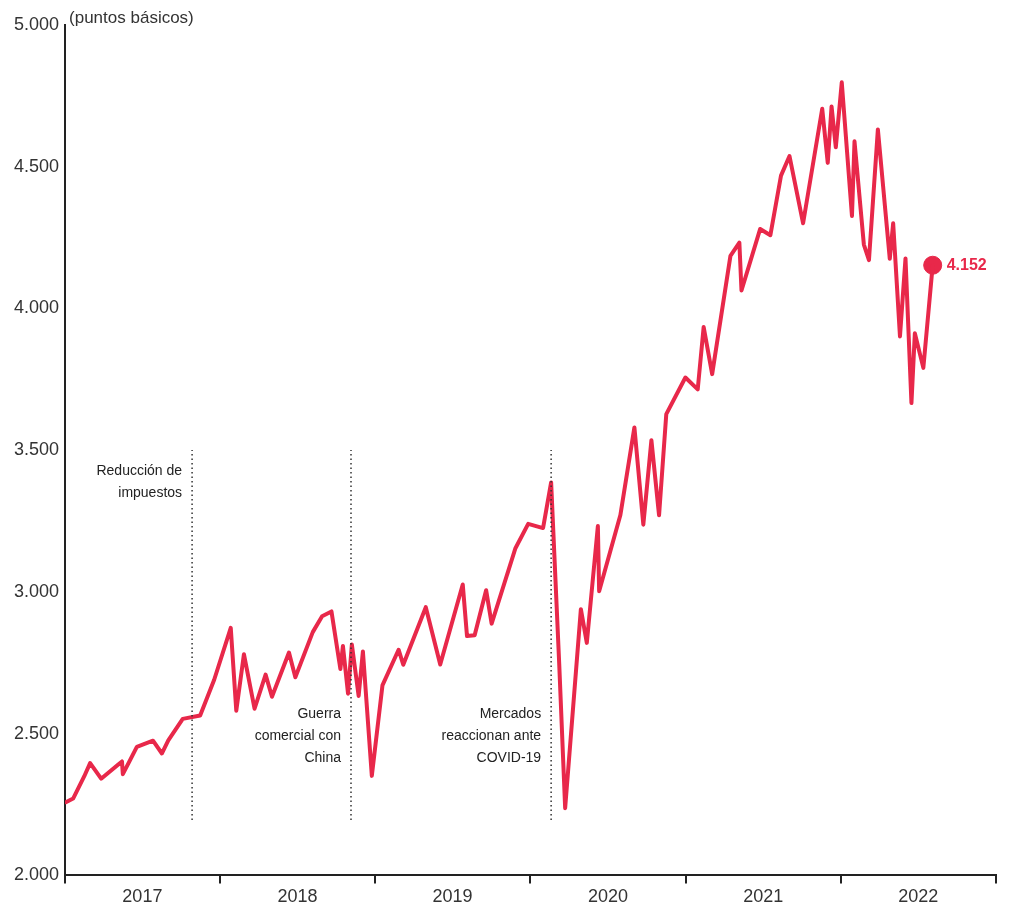 The height and width of the screenshot is (919, 1024). I want to click on y-tick-label: 2.000, so click(37, 874).